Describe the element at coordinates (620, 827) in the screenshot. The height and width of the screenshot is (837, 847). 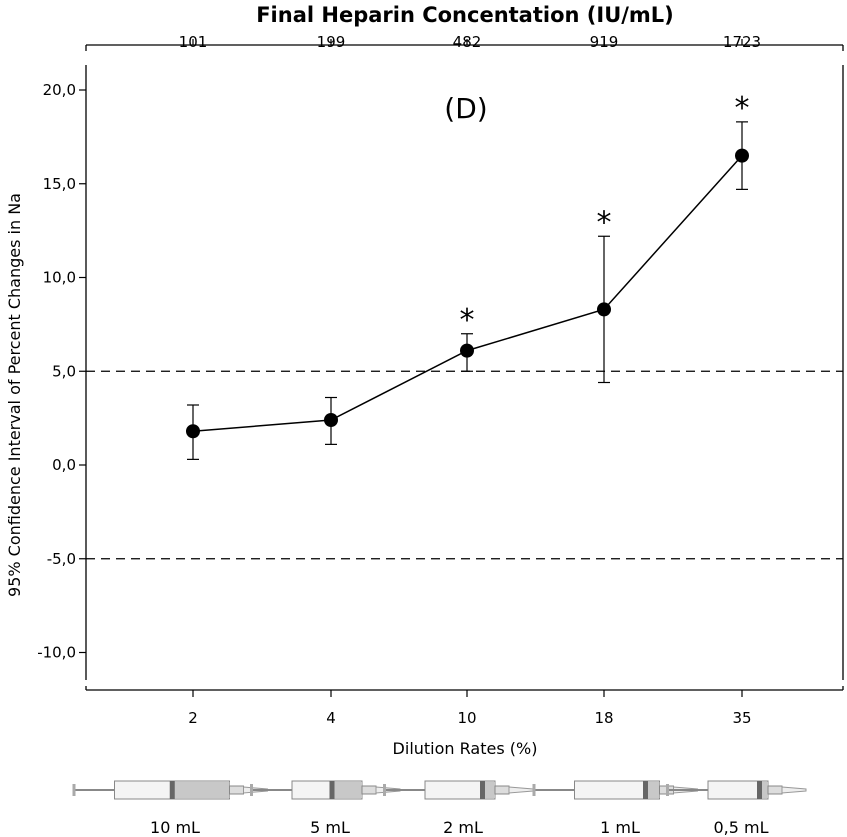
I see `syringe-label: 1 mL` at that location.